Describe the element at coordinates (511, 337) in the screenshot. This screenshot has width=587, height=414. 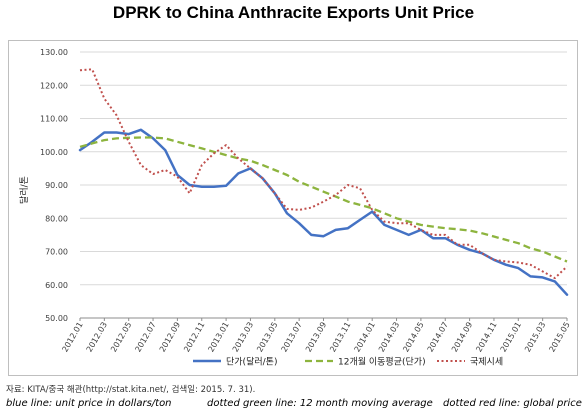
I see `x-tick-label: 2015.01` at that location.